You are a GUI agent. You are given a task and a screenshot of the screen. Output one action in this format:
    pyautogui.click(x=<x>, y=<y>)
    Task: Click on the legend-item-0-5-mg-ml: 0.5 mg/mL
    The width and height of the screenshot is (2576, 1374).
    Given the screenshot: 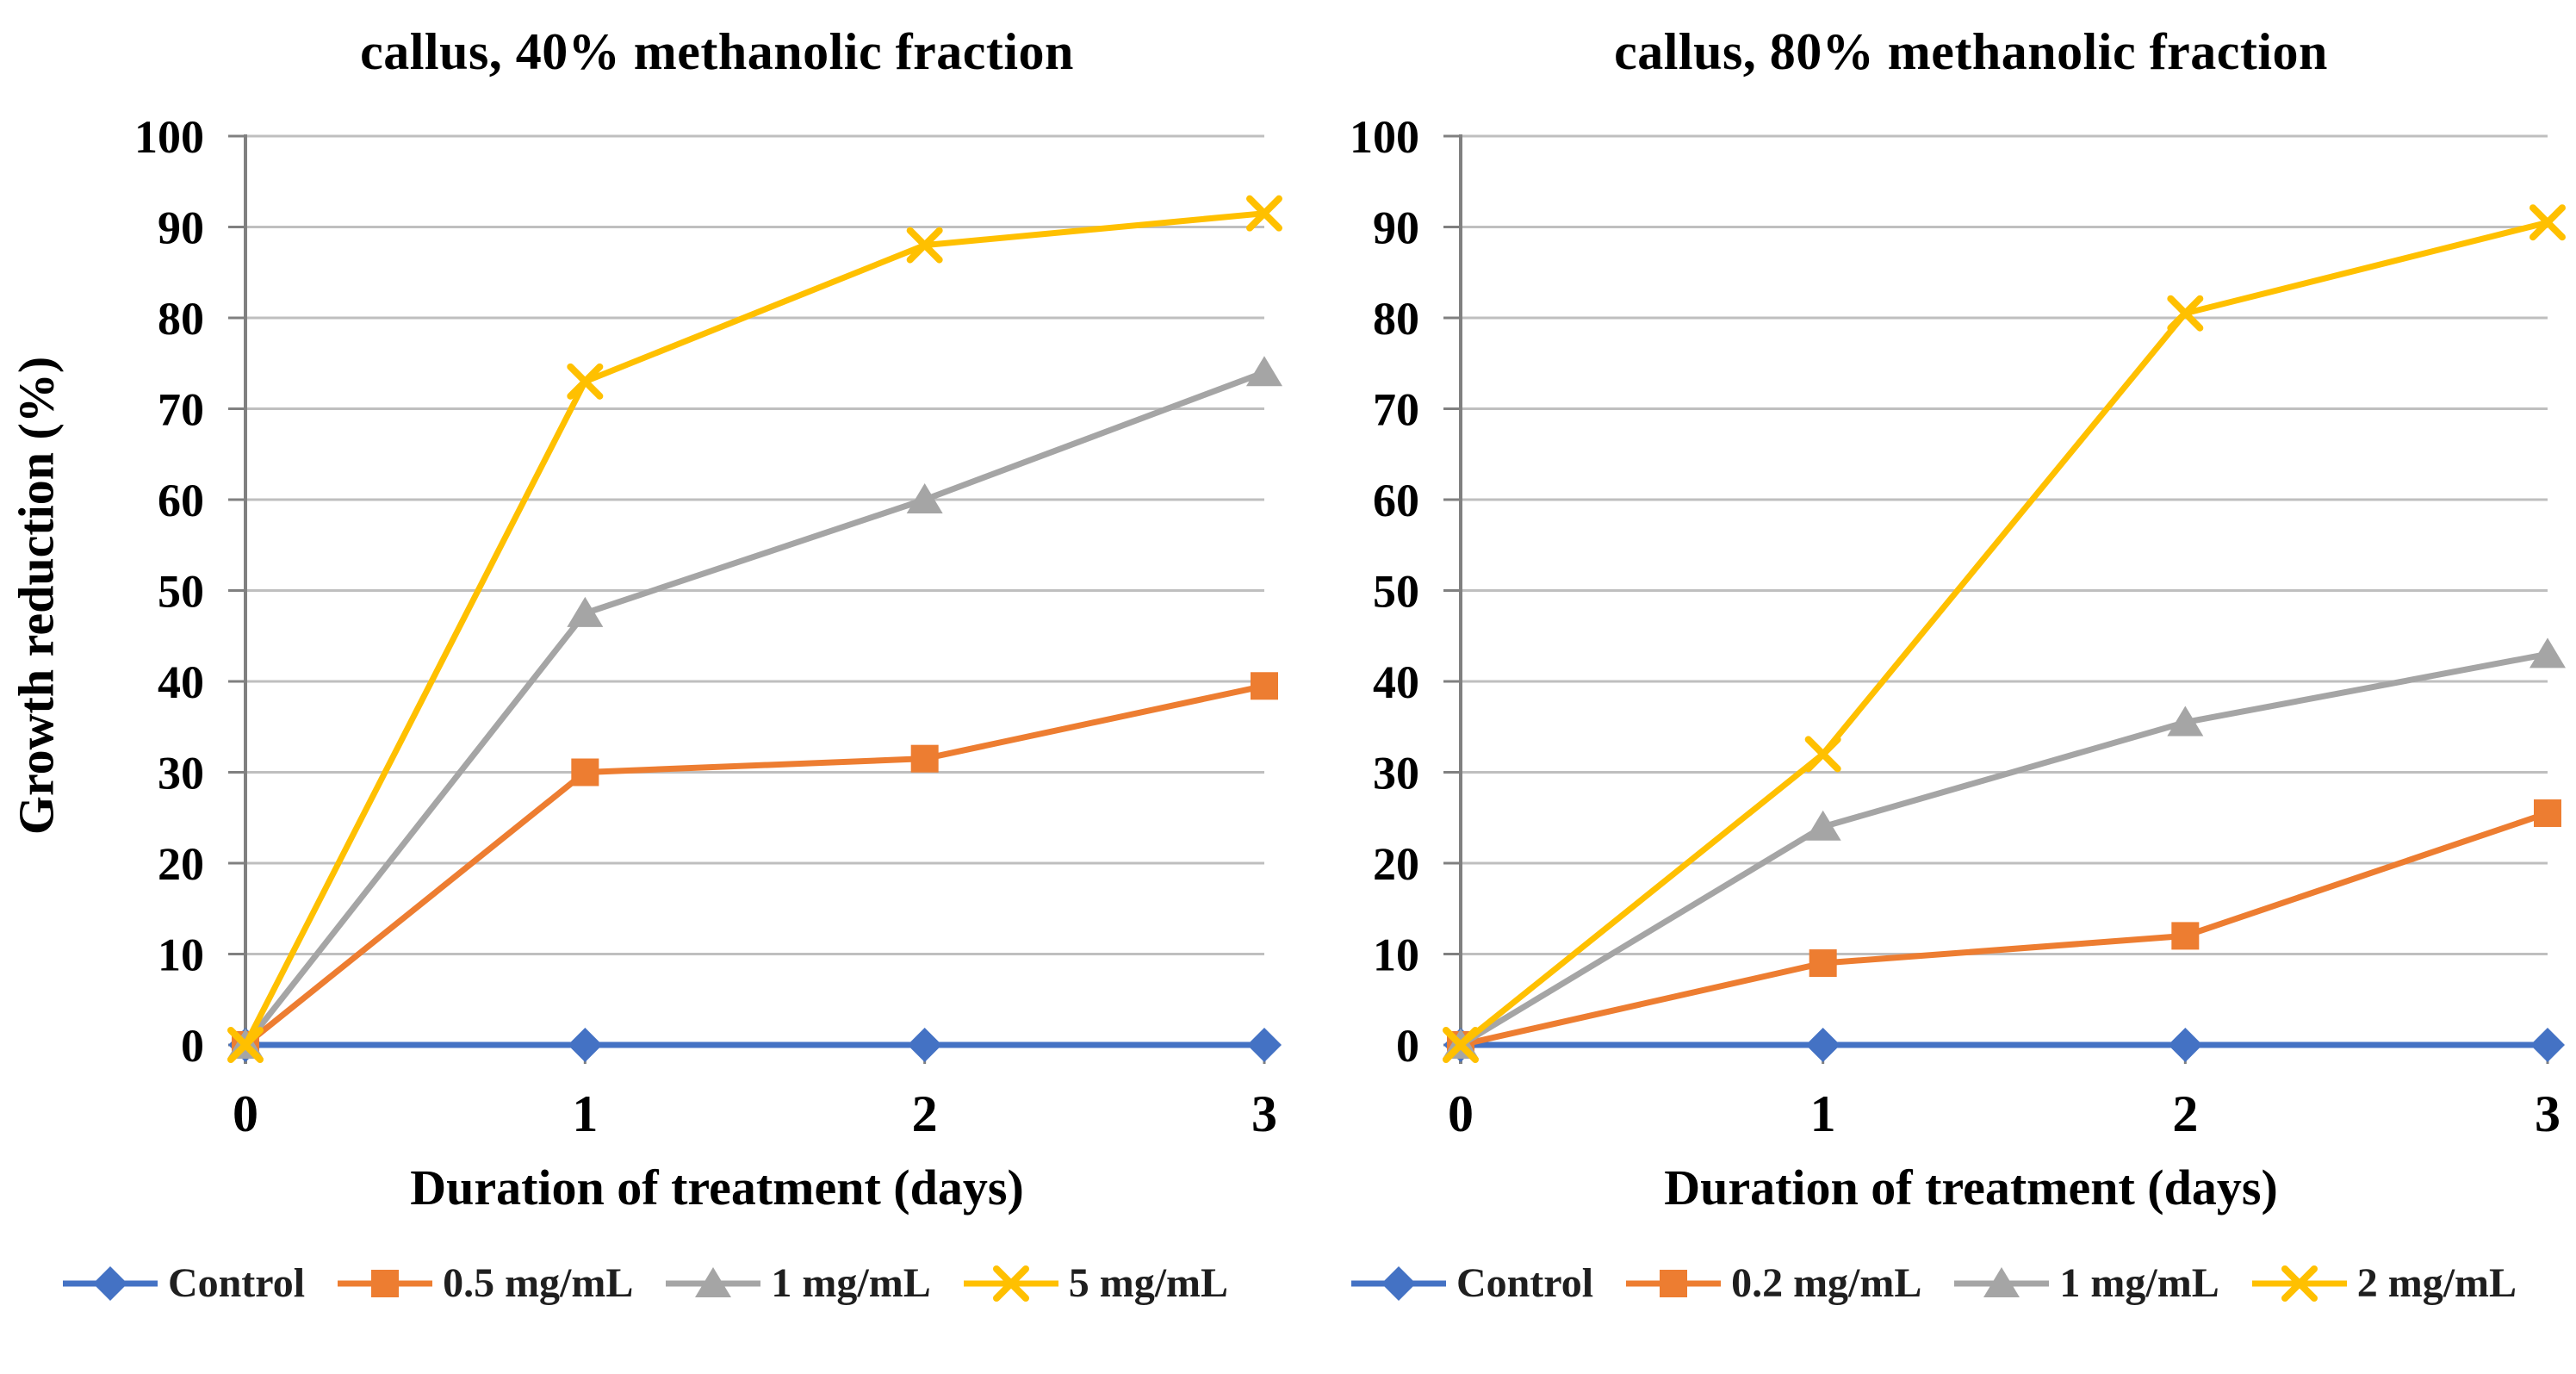 What is the action you would take?
    pyautogui.click(x=483, y=1283)
    